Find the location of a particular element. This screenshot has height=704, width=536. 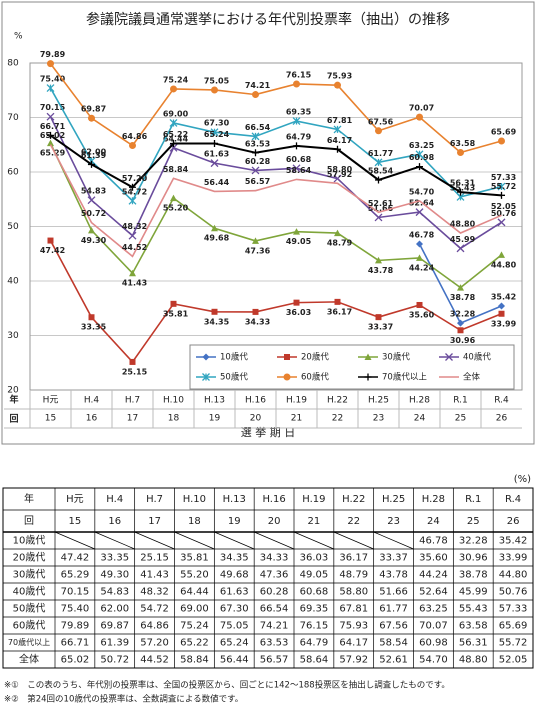

data-label: 64.44 is located at coordinates (176, 138).